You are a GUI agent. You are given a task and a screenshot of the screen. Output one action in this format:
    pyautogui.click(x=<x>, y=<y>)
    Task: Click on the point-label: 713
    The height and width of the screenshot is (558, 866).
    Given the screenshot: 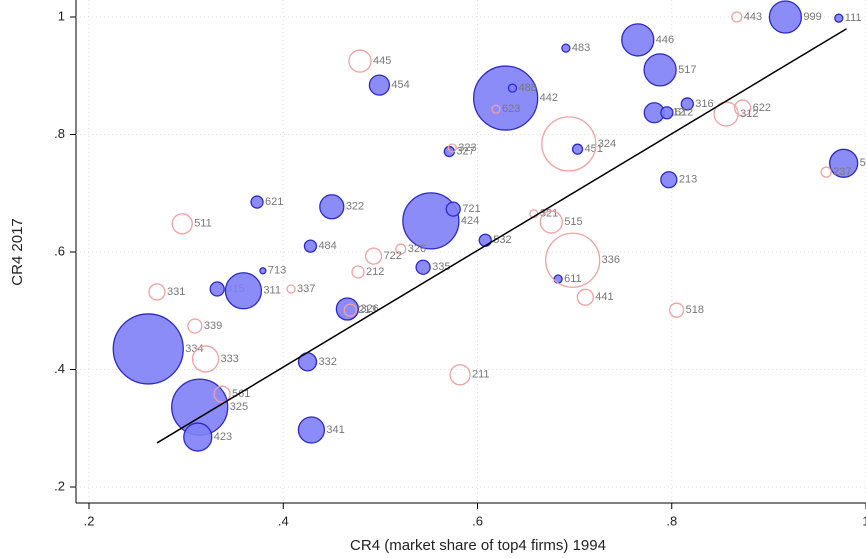 What is the action you would take?
    pyautogui.click(x=277, y=271)
    